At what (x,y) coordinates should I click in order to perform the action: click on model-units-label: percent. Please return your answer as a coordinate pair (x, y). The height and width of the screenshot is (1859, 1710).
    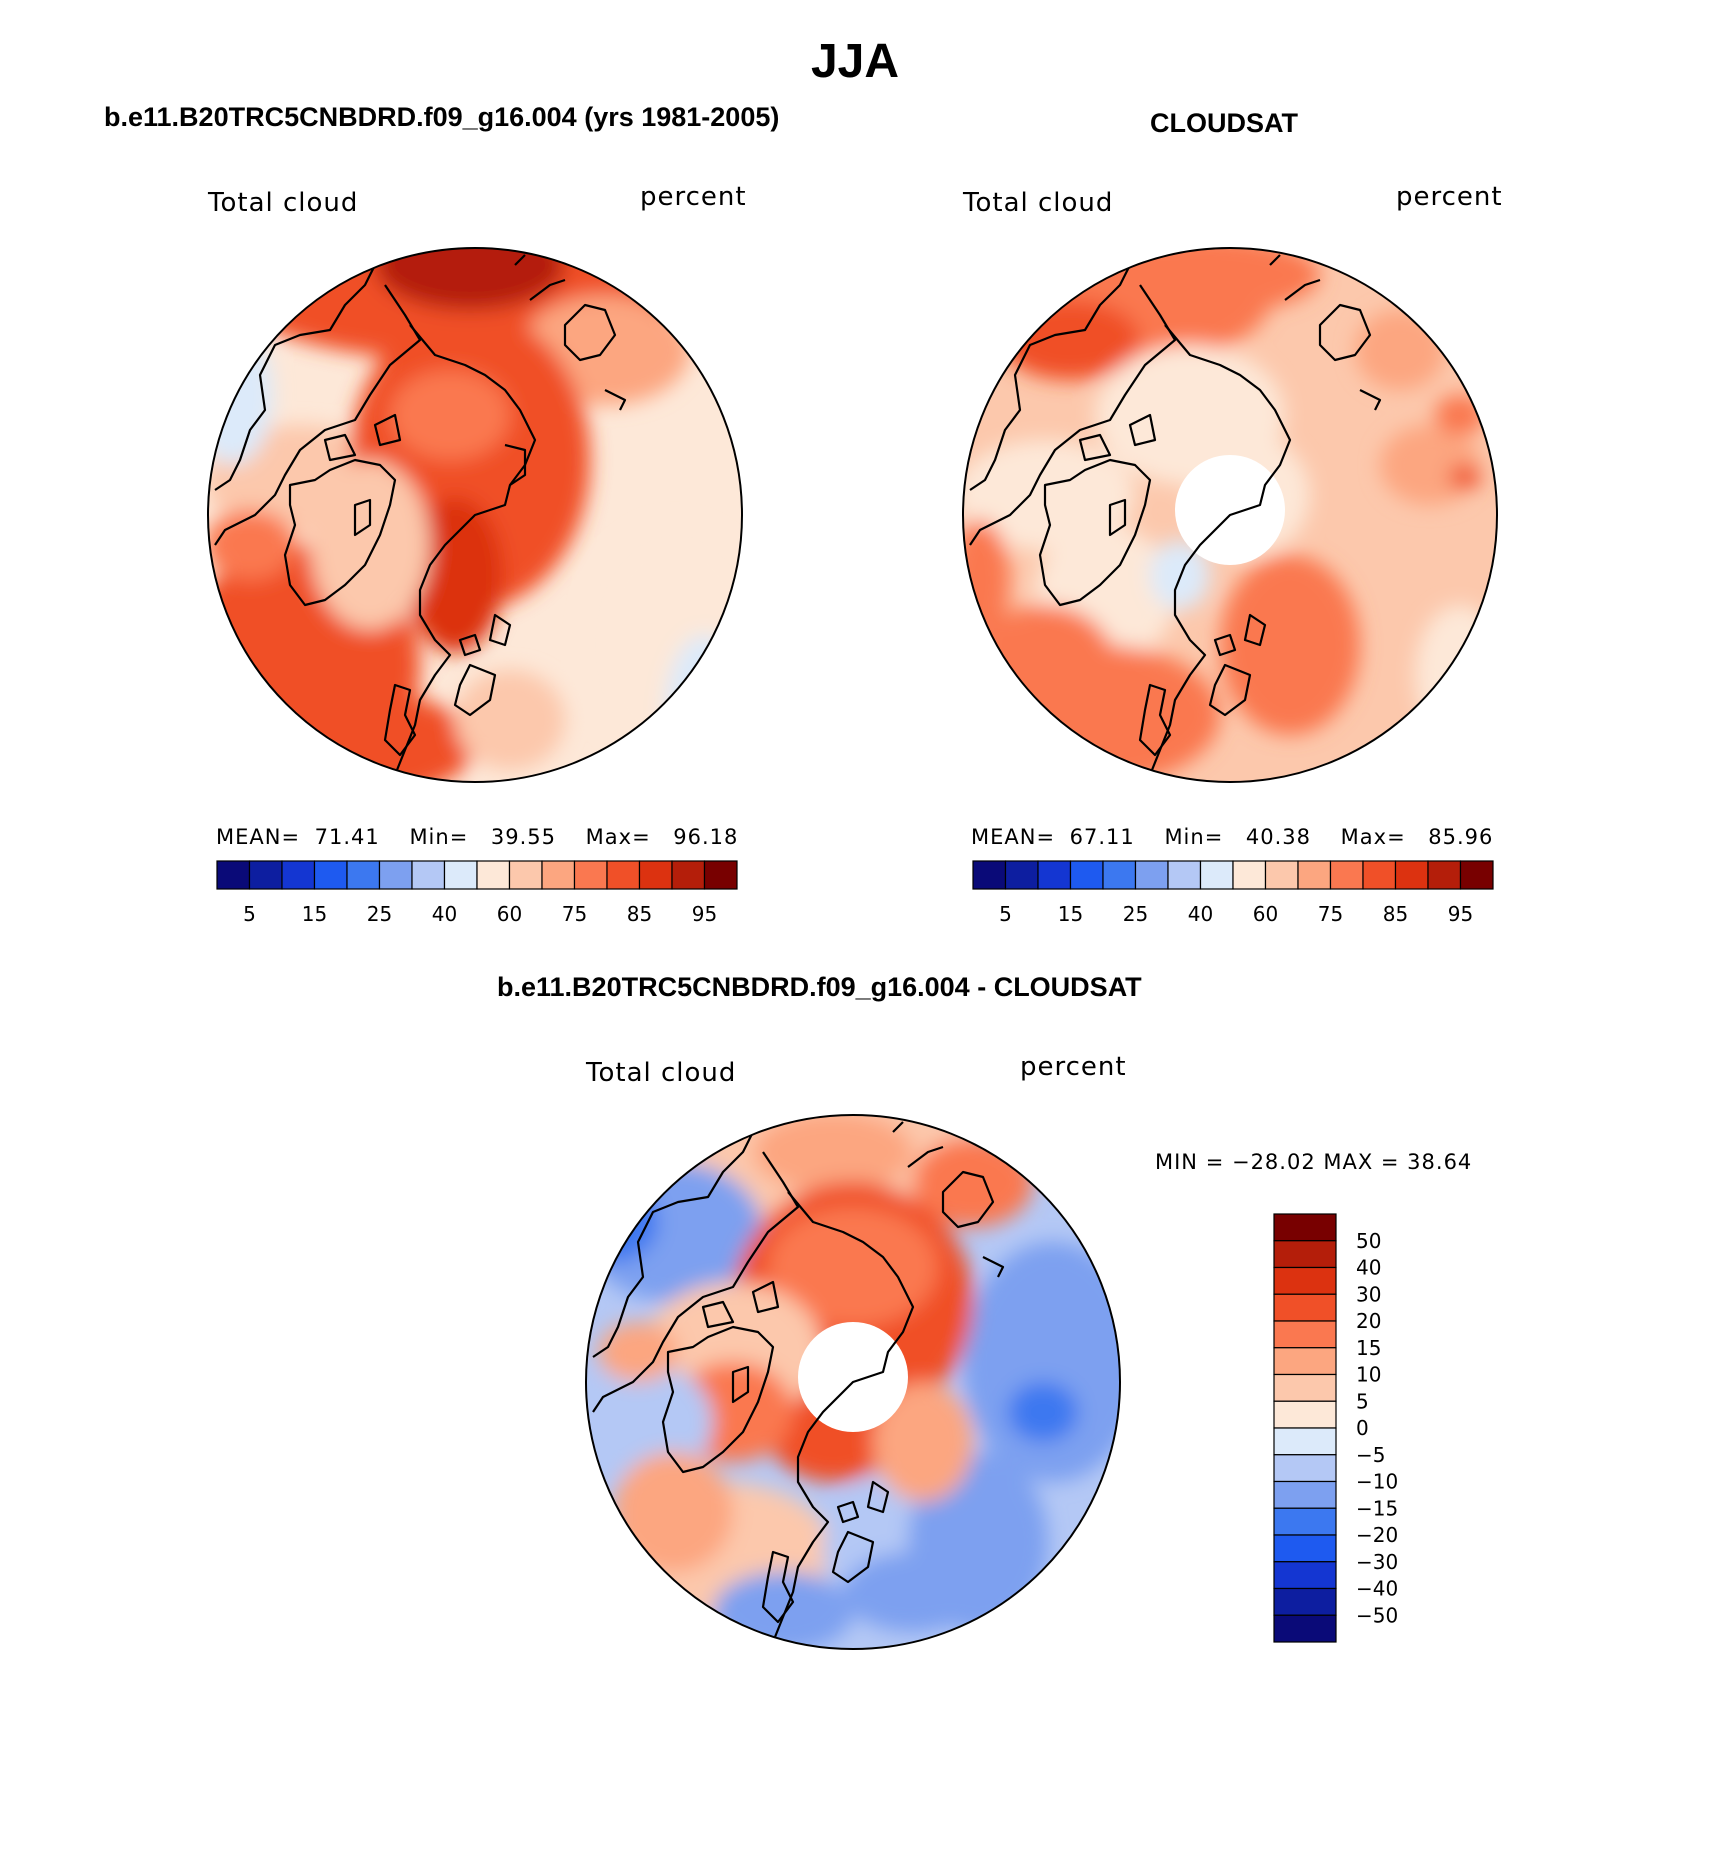
    Looking at the image, I should click on (693, 197).